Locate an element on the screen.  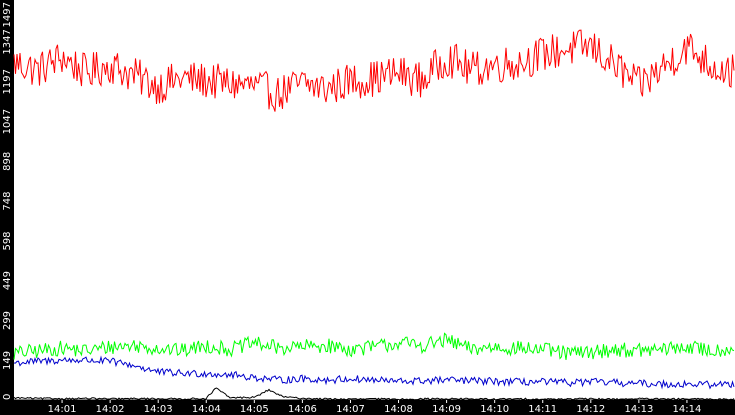
y-tick-label: 1497 is located at coordinates (7, 14).